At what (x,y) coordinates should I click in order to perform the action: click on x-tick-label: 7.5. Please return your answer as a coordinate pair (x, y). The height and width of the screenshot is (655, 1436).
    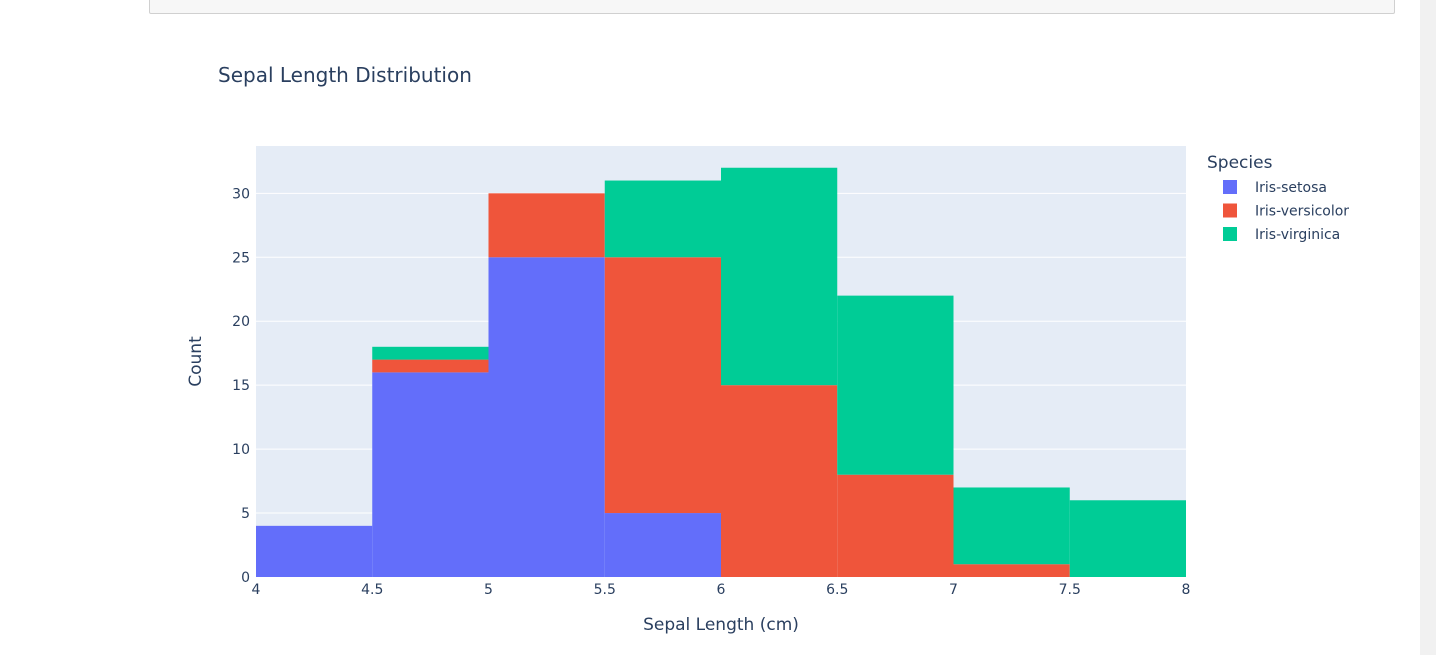
    Looking at the image, I should click on (1070, 590).